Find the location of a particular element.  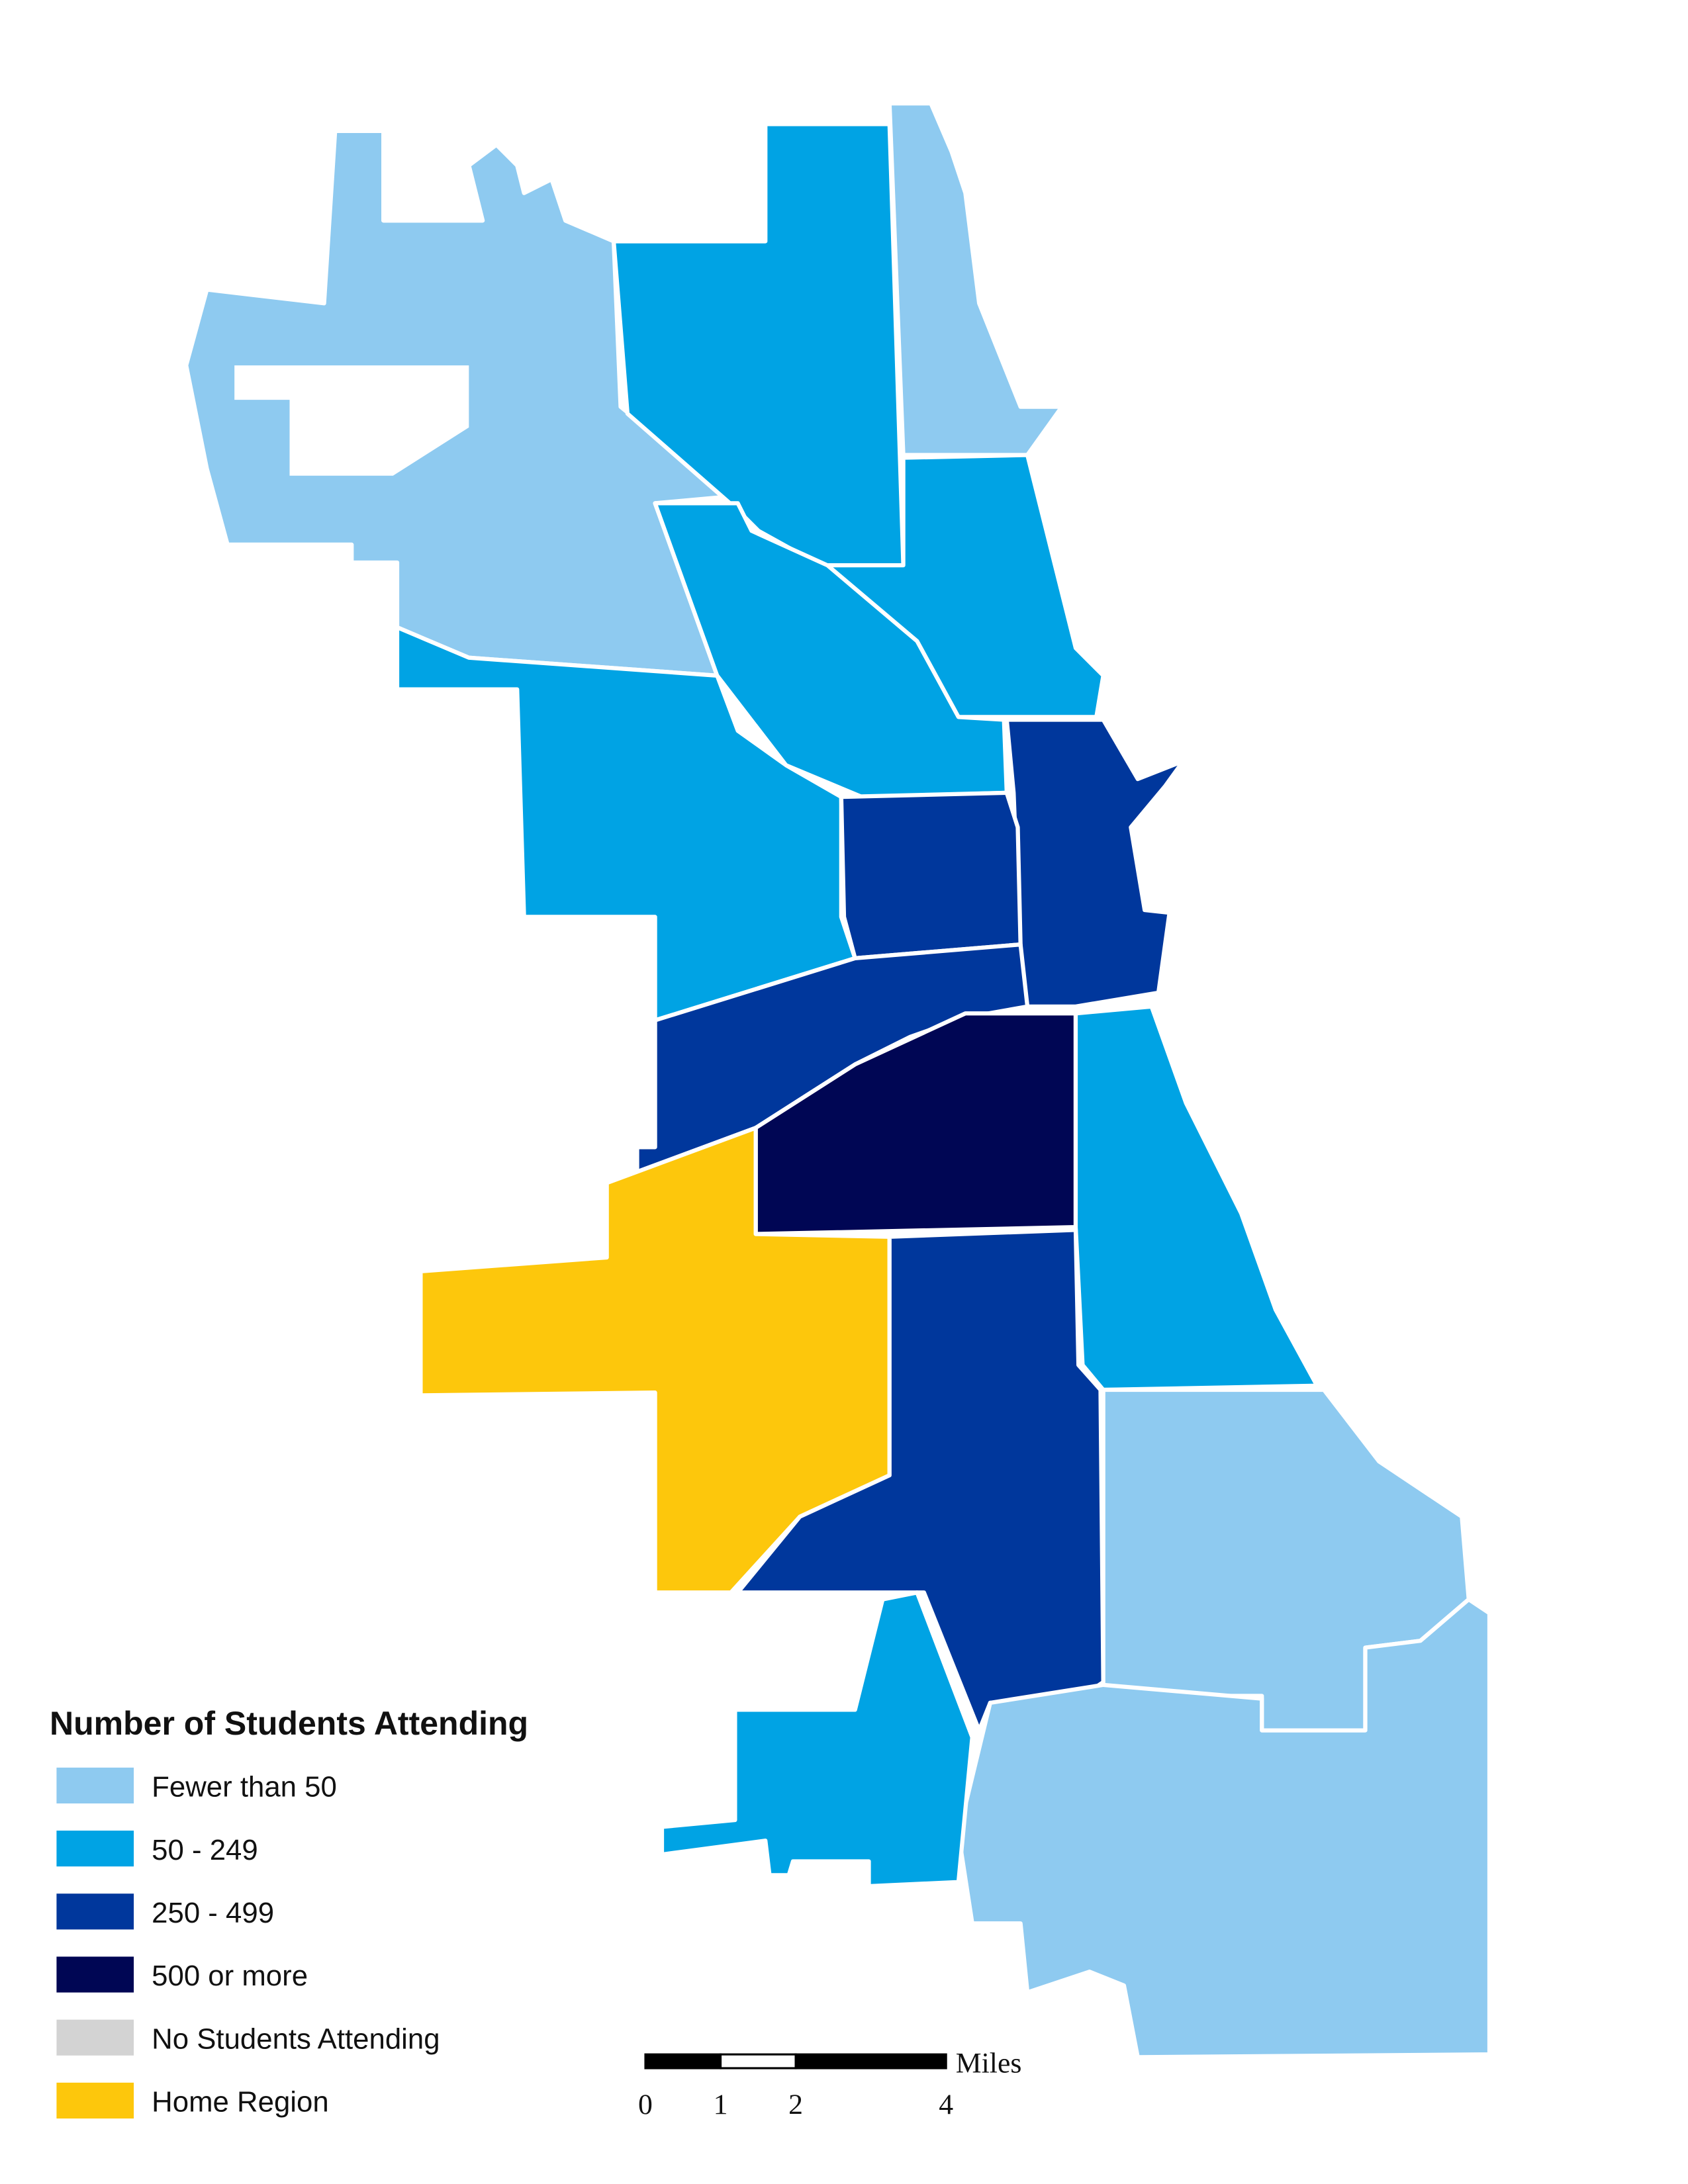

scale-tick-label: 0 is located at coordinates (645, 2104).